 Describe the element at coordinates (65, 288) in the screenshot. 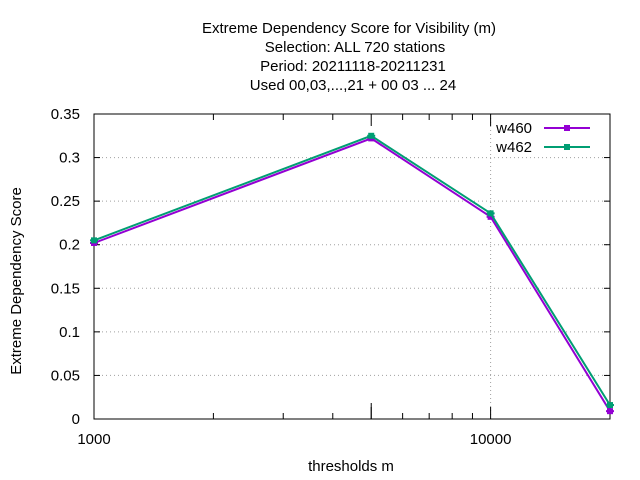

I see `y-tick-label: 0.15` at that location.